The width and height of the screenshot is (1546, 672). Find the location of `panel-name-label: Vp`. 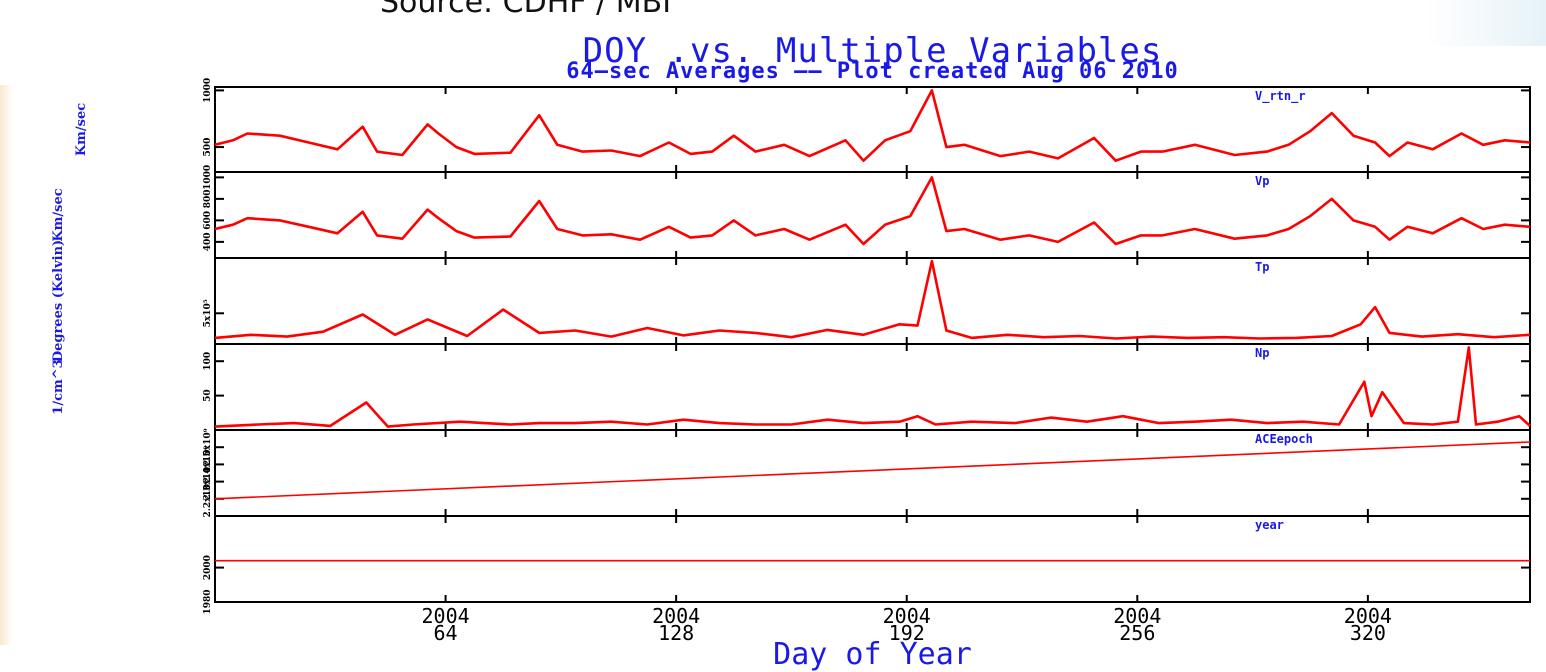

panel-name-label: Vp is located at coordinates (1262, 181).